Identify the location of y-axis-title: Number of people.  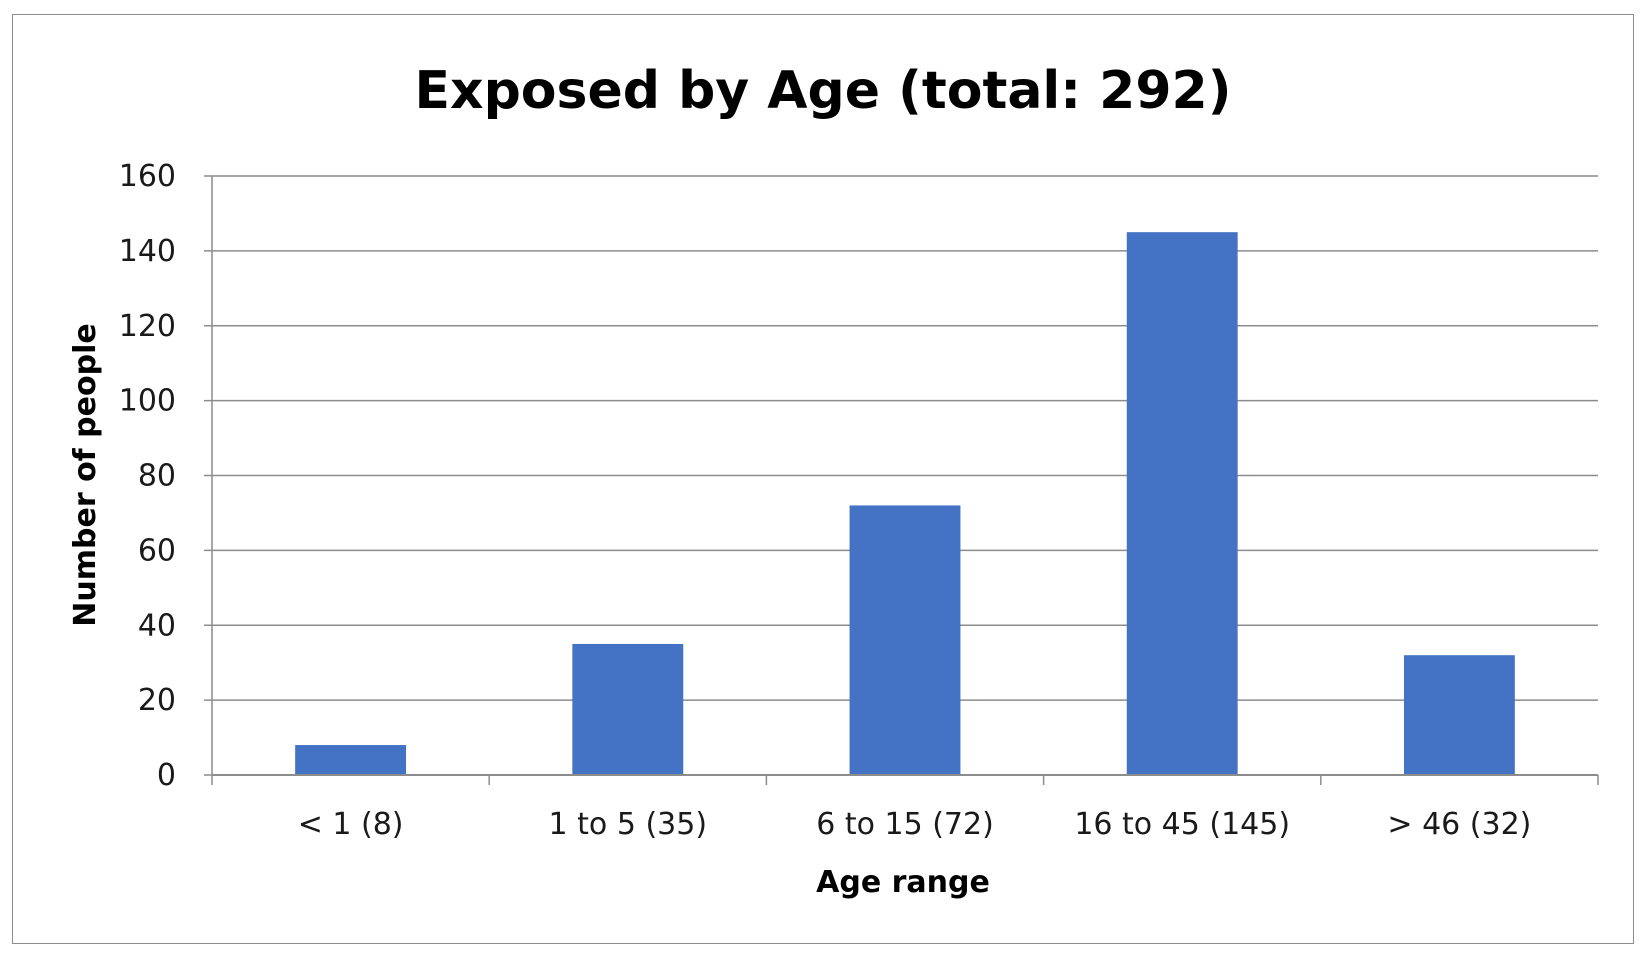
(85, 474).